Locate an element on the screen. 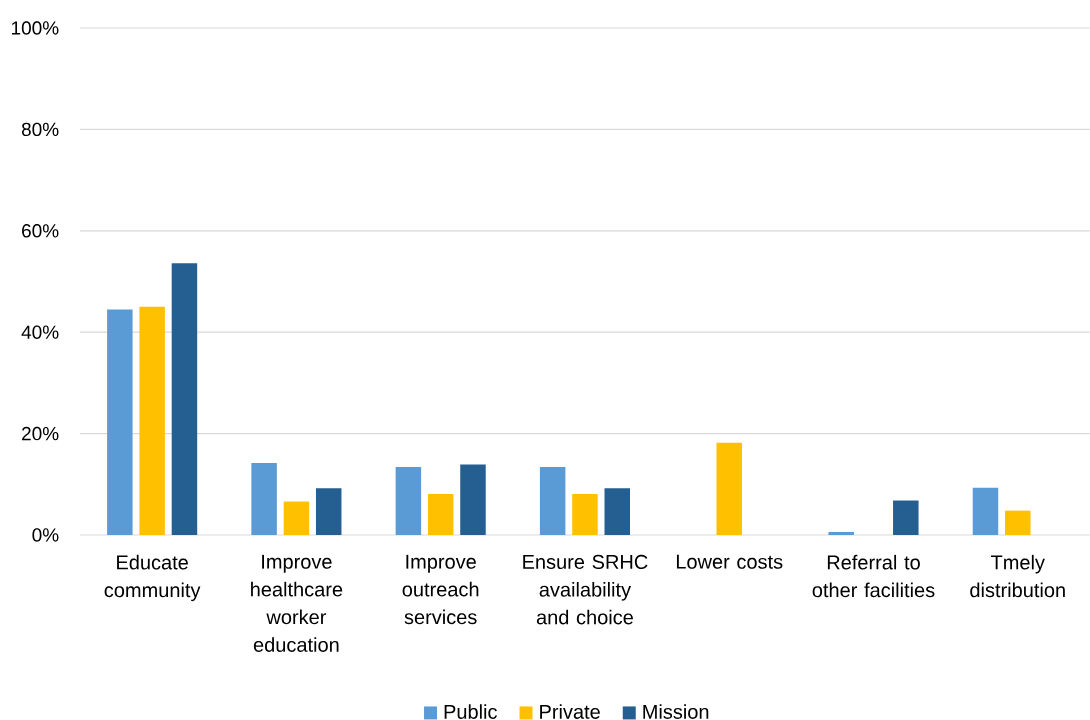 This screenshot has width=1090, height=720. y-tick-label: 20% is located at coordinates (40, 433).